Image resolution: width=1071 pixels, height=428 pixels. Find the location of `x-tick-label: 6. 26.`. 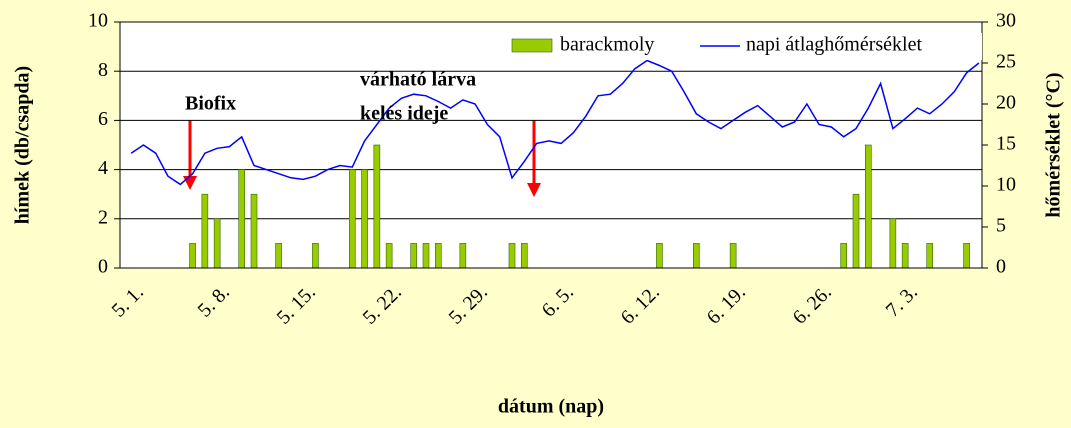

x-tick-label: 6. 26. is located at coordinates (812, 304).